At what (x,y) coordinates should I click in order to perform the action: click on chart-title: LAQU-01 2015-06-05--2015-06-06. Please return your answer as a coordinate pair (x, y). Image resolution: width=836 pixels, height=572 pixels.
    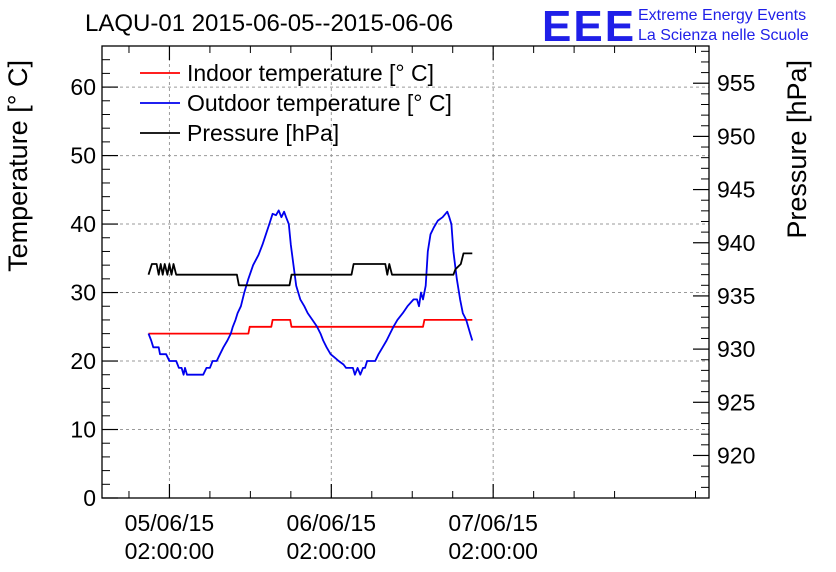
    Looking at the image, I should click on (269, 23).